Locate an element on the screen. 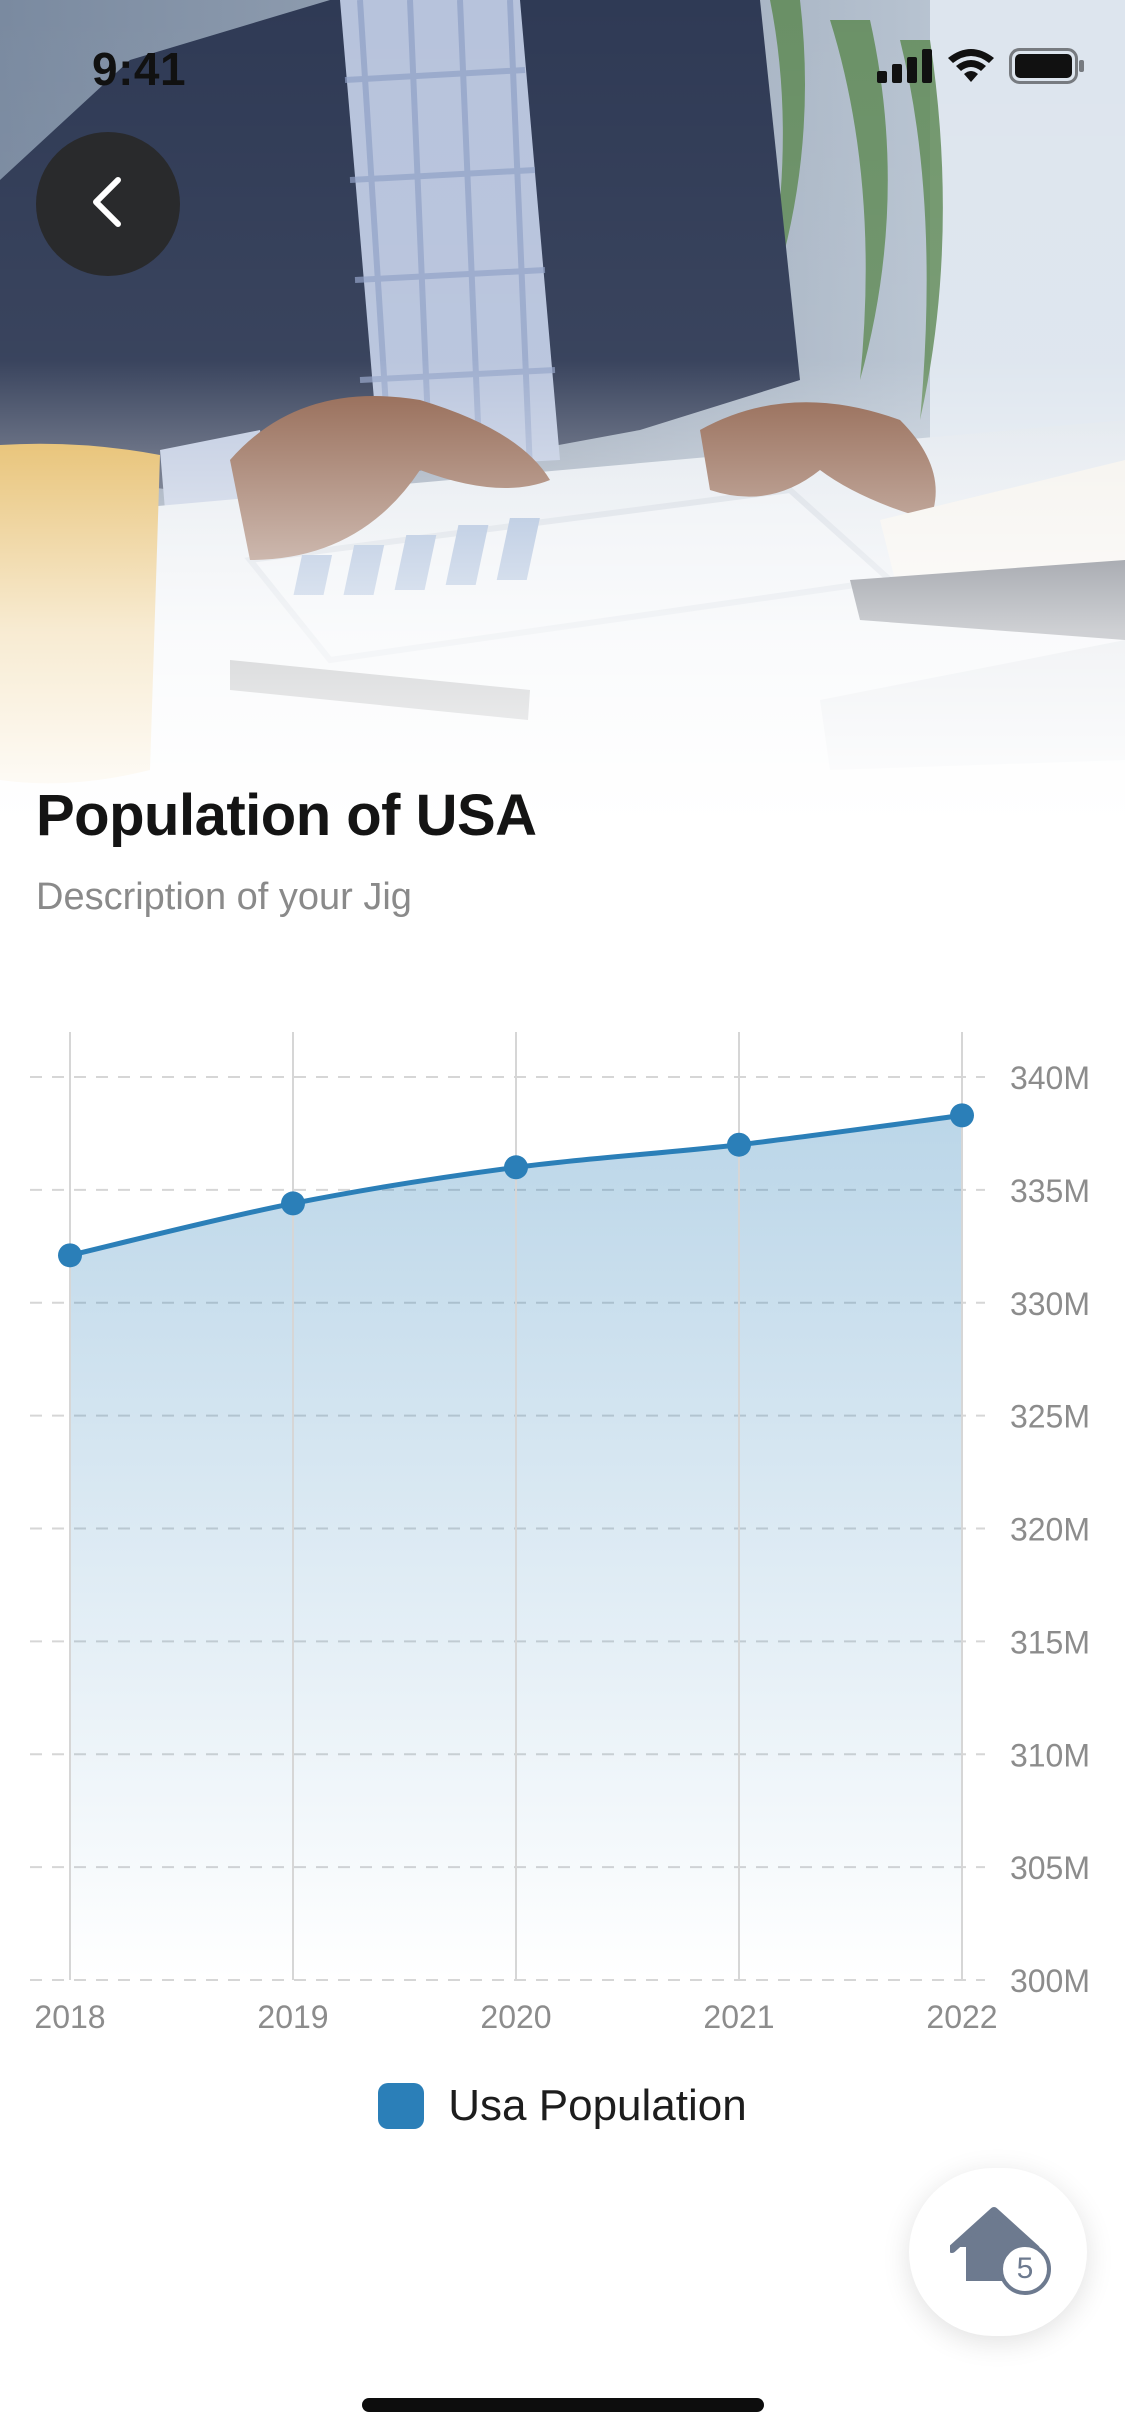 The width and height of the screenshot is (1125, 2436). status-bar: 9:41 is located at coordinates (562, 67).